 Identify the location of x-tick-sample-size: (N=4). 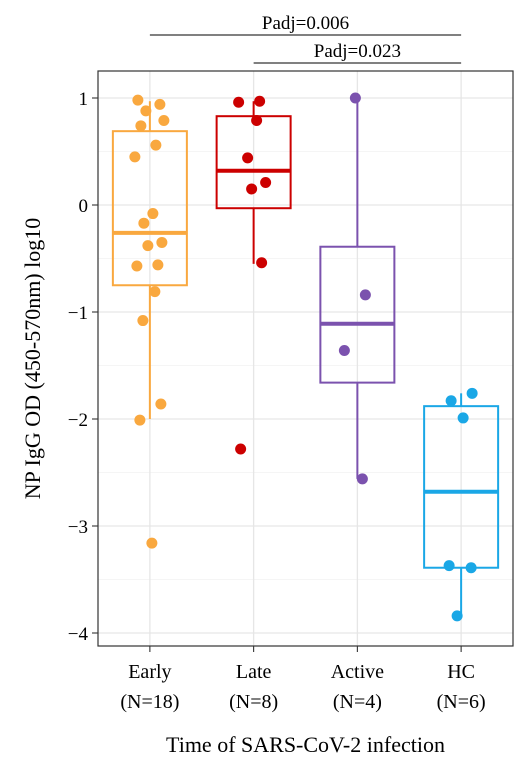
(357, 702).